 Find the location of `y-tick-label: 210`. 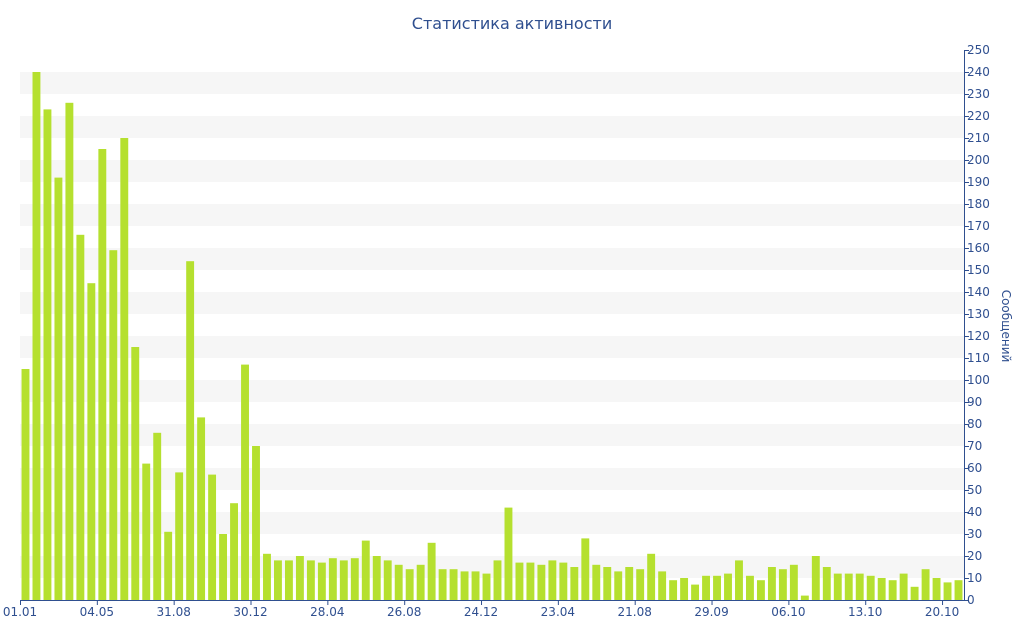

y-tick-label: 210 is located at coordinates (978, 138).